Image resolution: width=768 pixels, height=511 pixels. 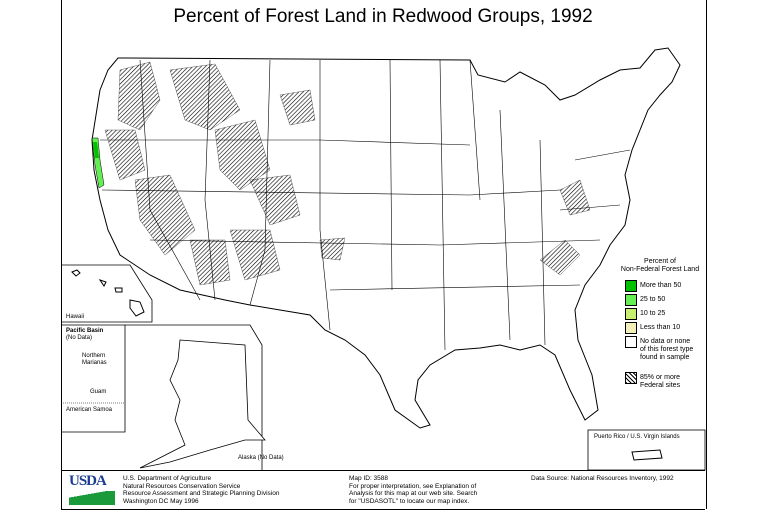 What do you see at coordinates (660, 381) in the screenshot?
I see `legend-label: 85% or more Federal sites` at bounding box center [660, 381].